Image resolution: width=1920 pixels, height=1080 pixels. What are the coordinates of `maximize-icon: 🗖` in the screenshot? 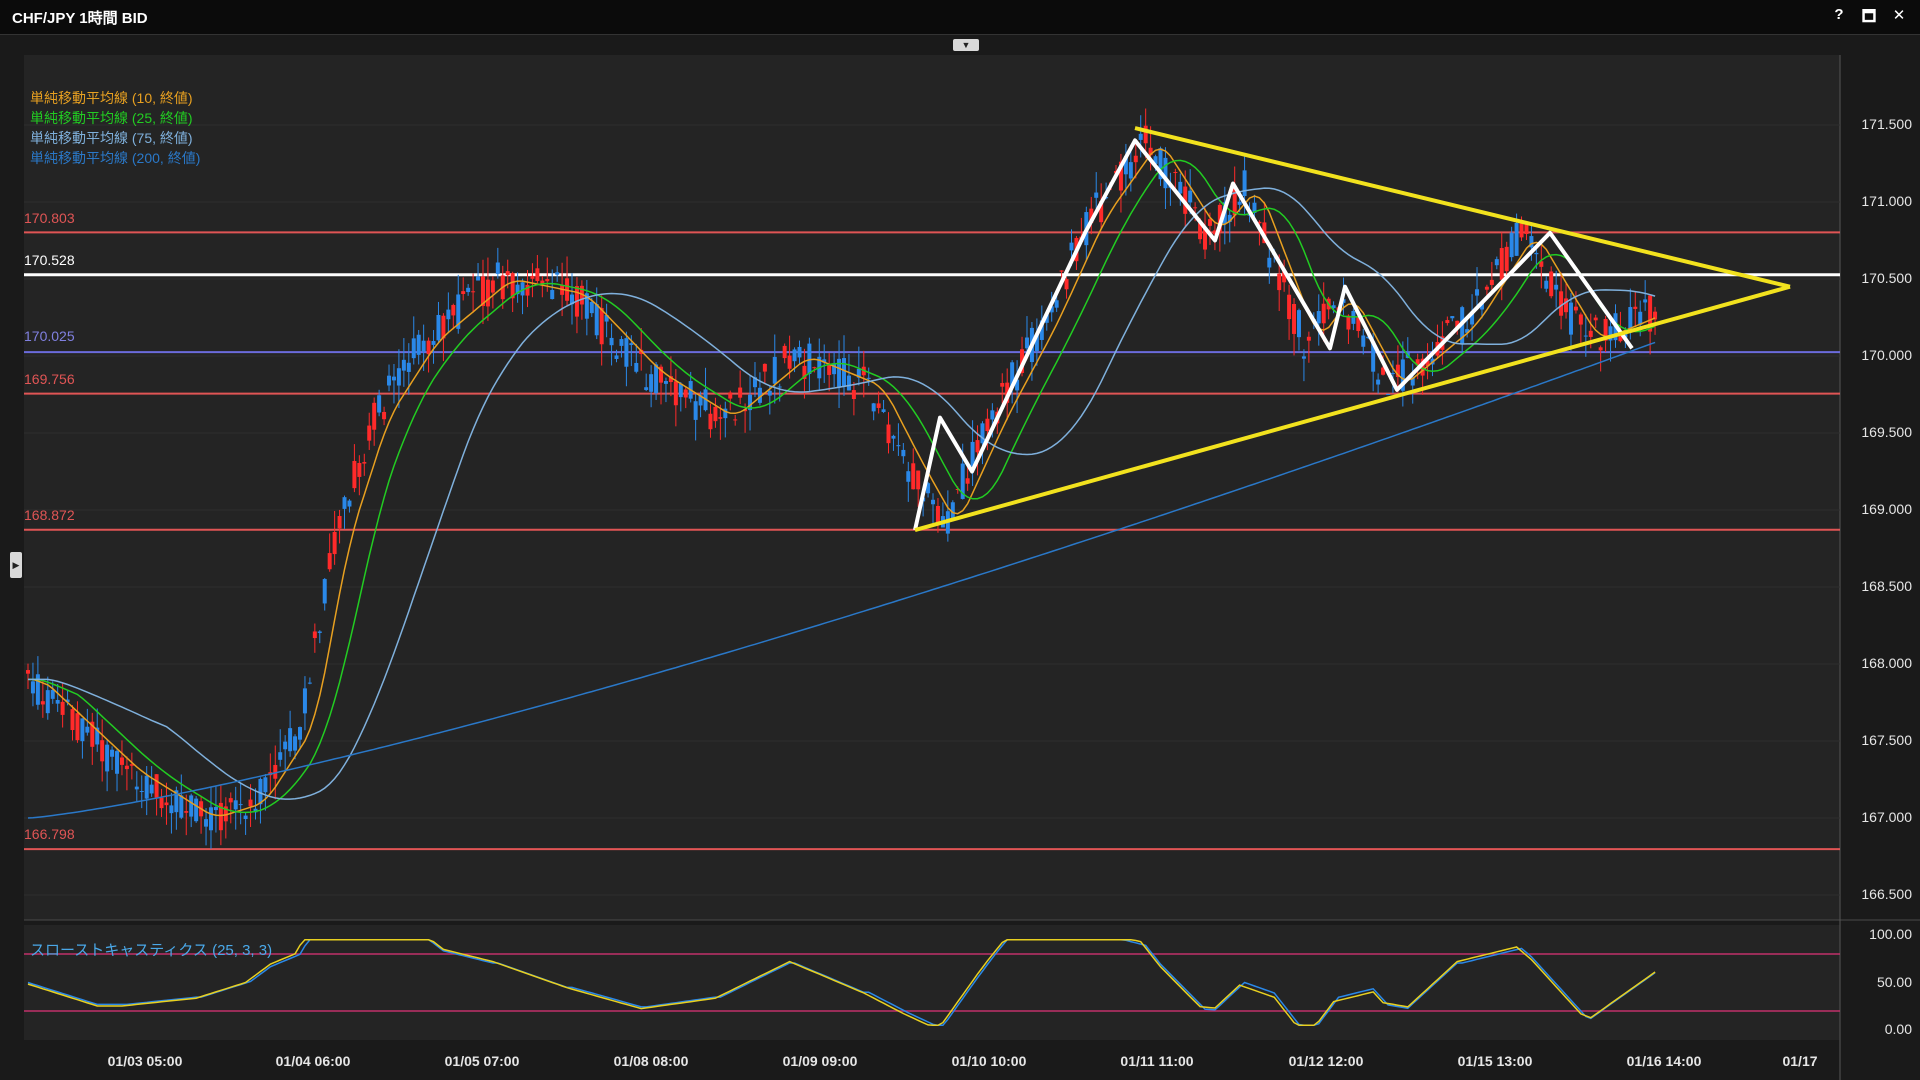 It's located at (1869, 16).